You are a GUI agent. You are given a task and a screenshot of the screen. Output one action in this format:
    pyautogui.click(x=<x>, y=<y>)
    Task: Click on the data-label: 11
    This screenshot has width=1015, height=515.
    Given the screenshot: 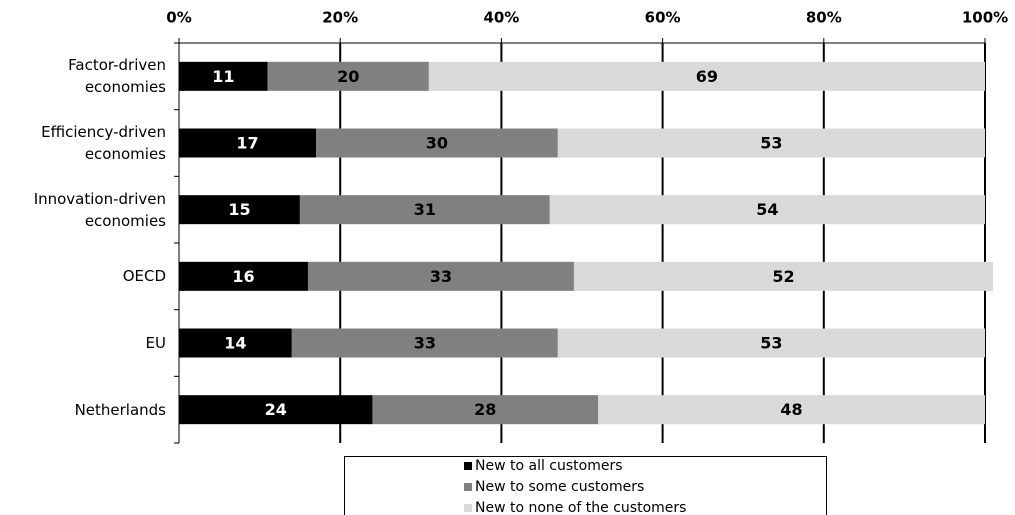 What is the action you would take?
    pyautogui.click(x=223, y=76)
    